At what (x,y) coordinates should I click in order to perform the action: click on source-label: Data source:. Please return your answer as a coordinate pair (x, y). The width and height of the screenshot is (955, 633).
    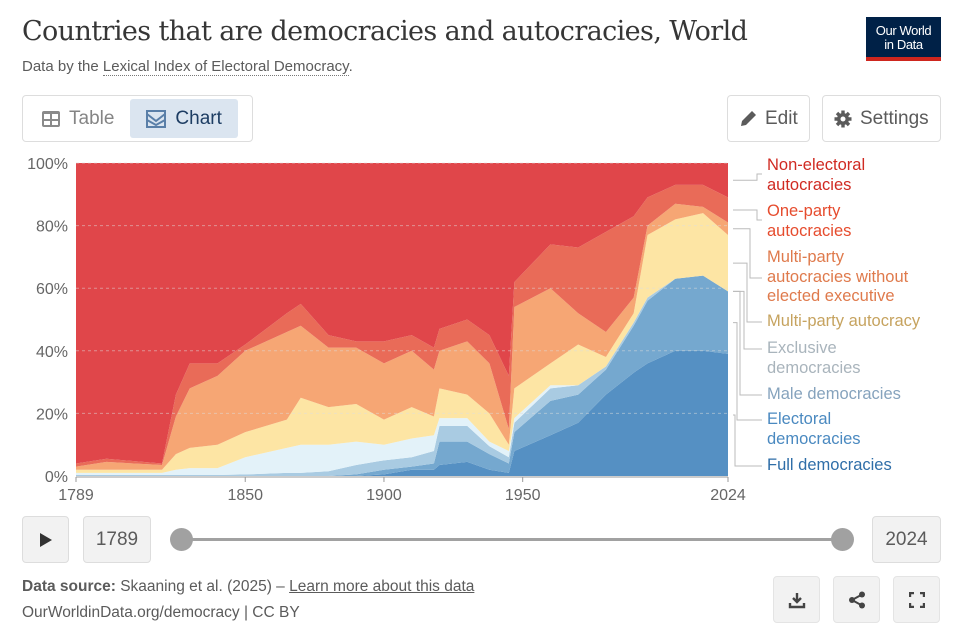
    Looking at the image, I should click on (69, 586).